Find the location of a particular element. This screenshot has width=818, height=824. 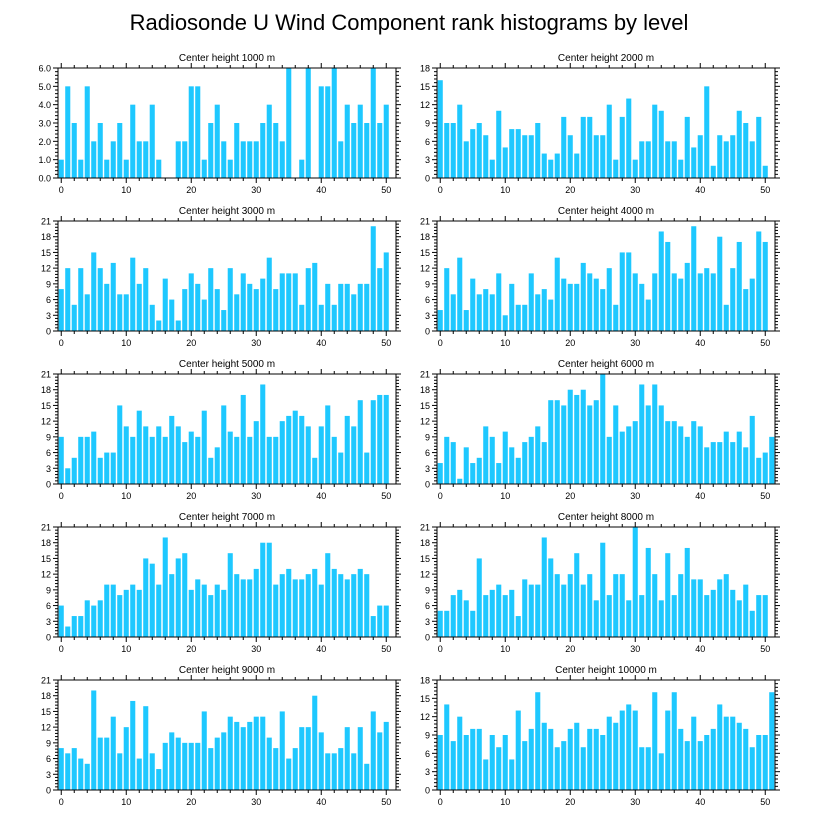

panel-title: Center height 4000 m is located at coordinates (606, 211).